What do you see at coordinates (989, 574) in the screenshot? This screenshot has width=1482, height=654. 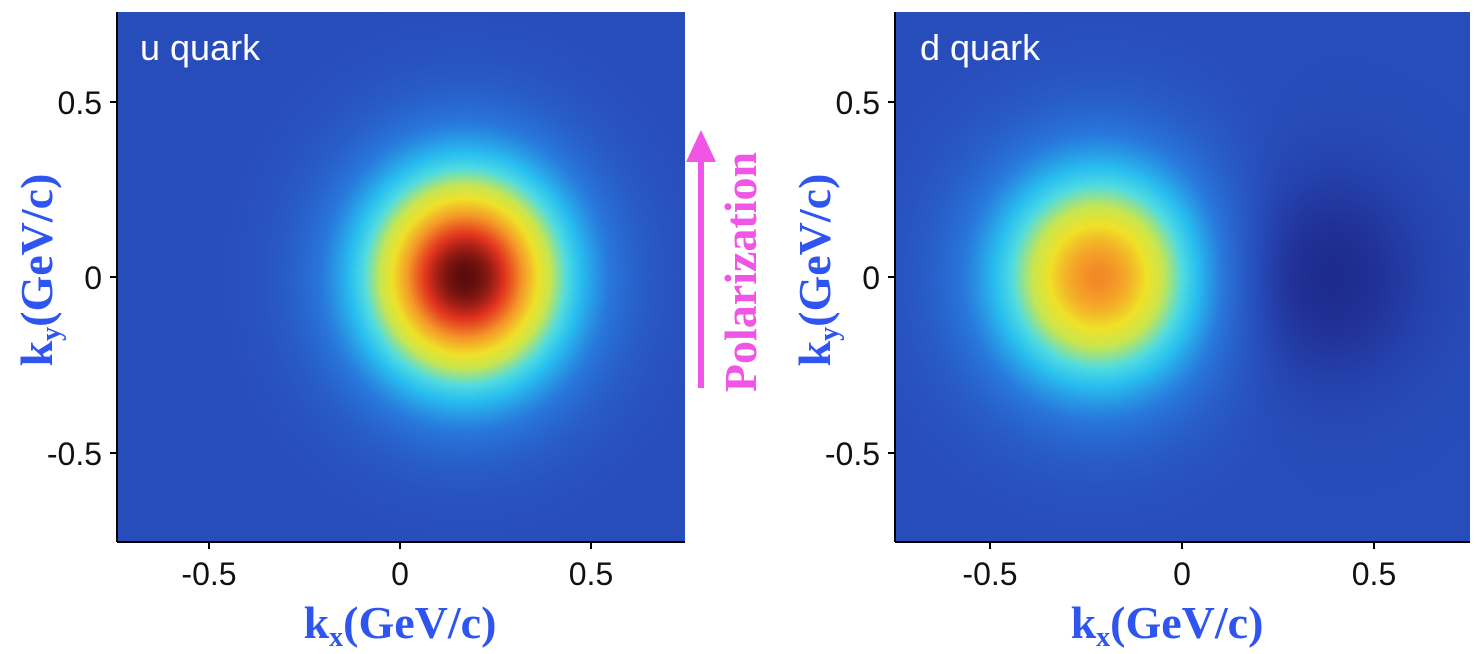 I see `x-tick-label-d-0: -0.5` at bounding box center [989, 574].